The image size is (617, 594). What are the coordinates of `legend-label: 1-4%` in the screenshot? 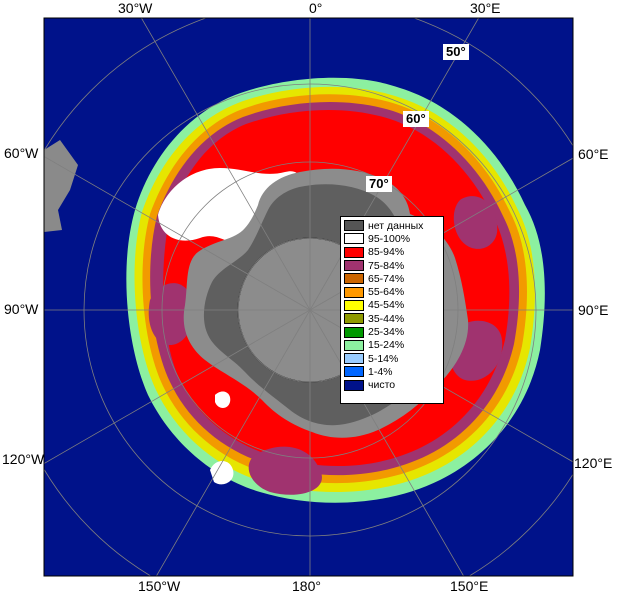 It's located at (380, 371).